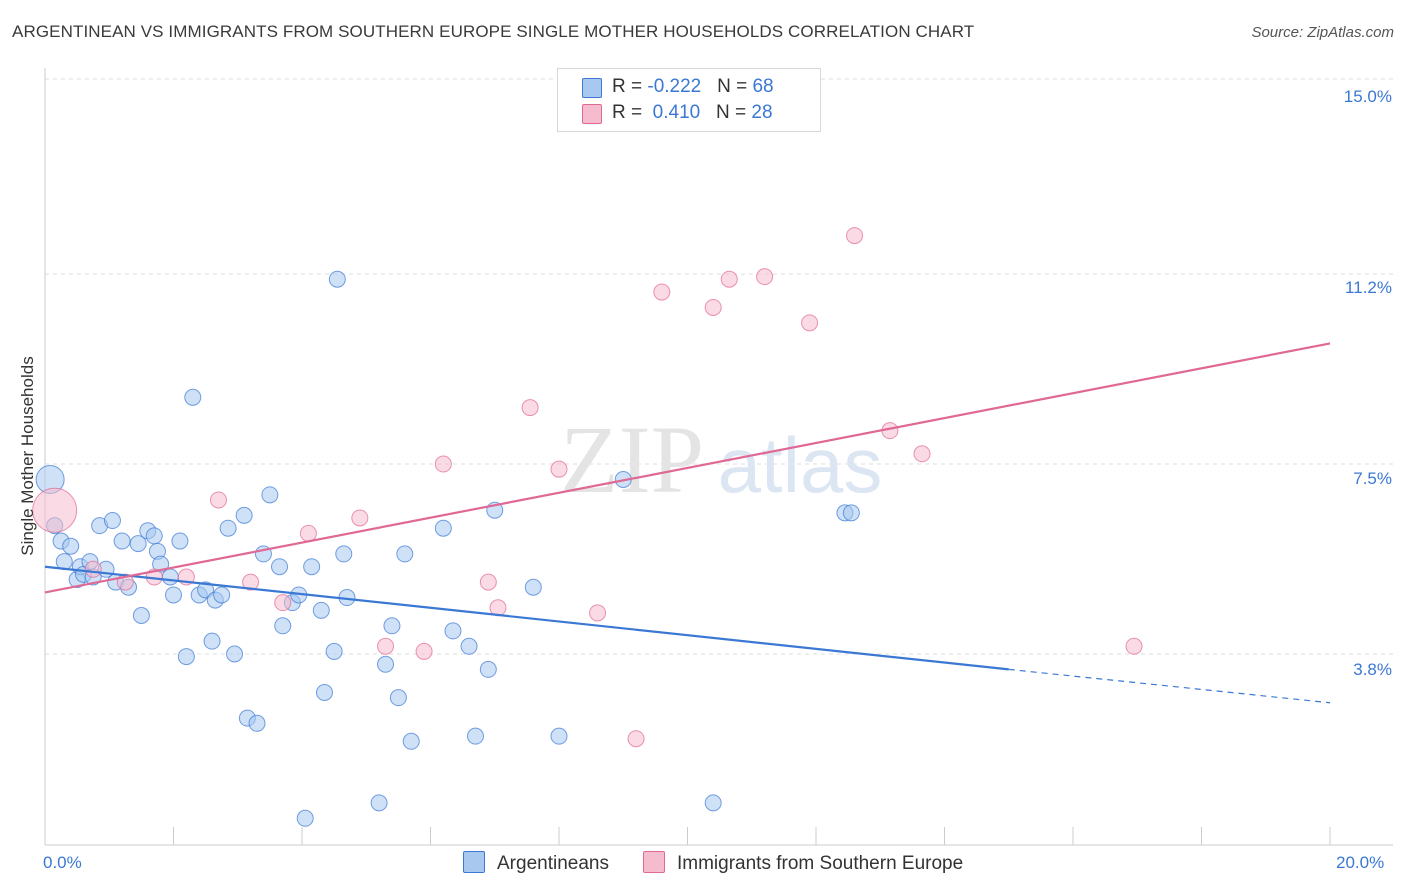 Image resolution: width=1406 pixels, height=892 pixels. I want to click on watermark-zip: ZIP, so click(632, 459).